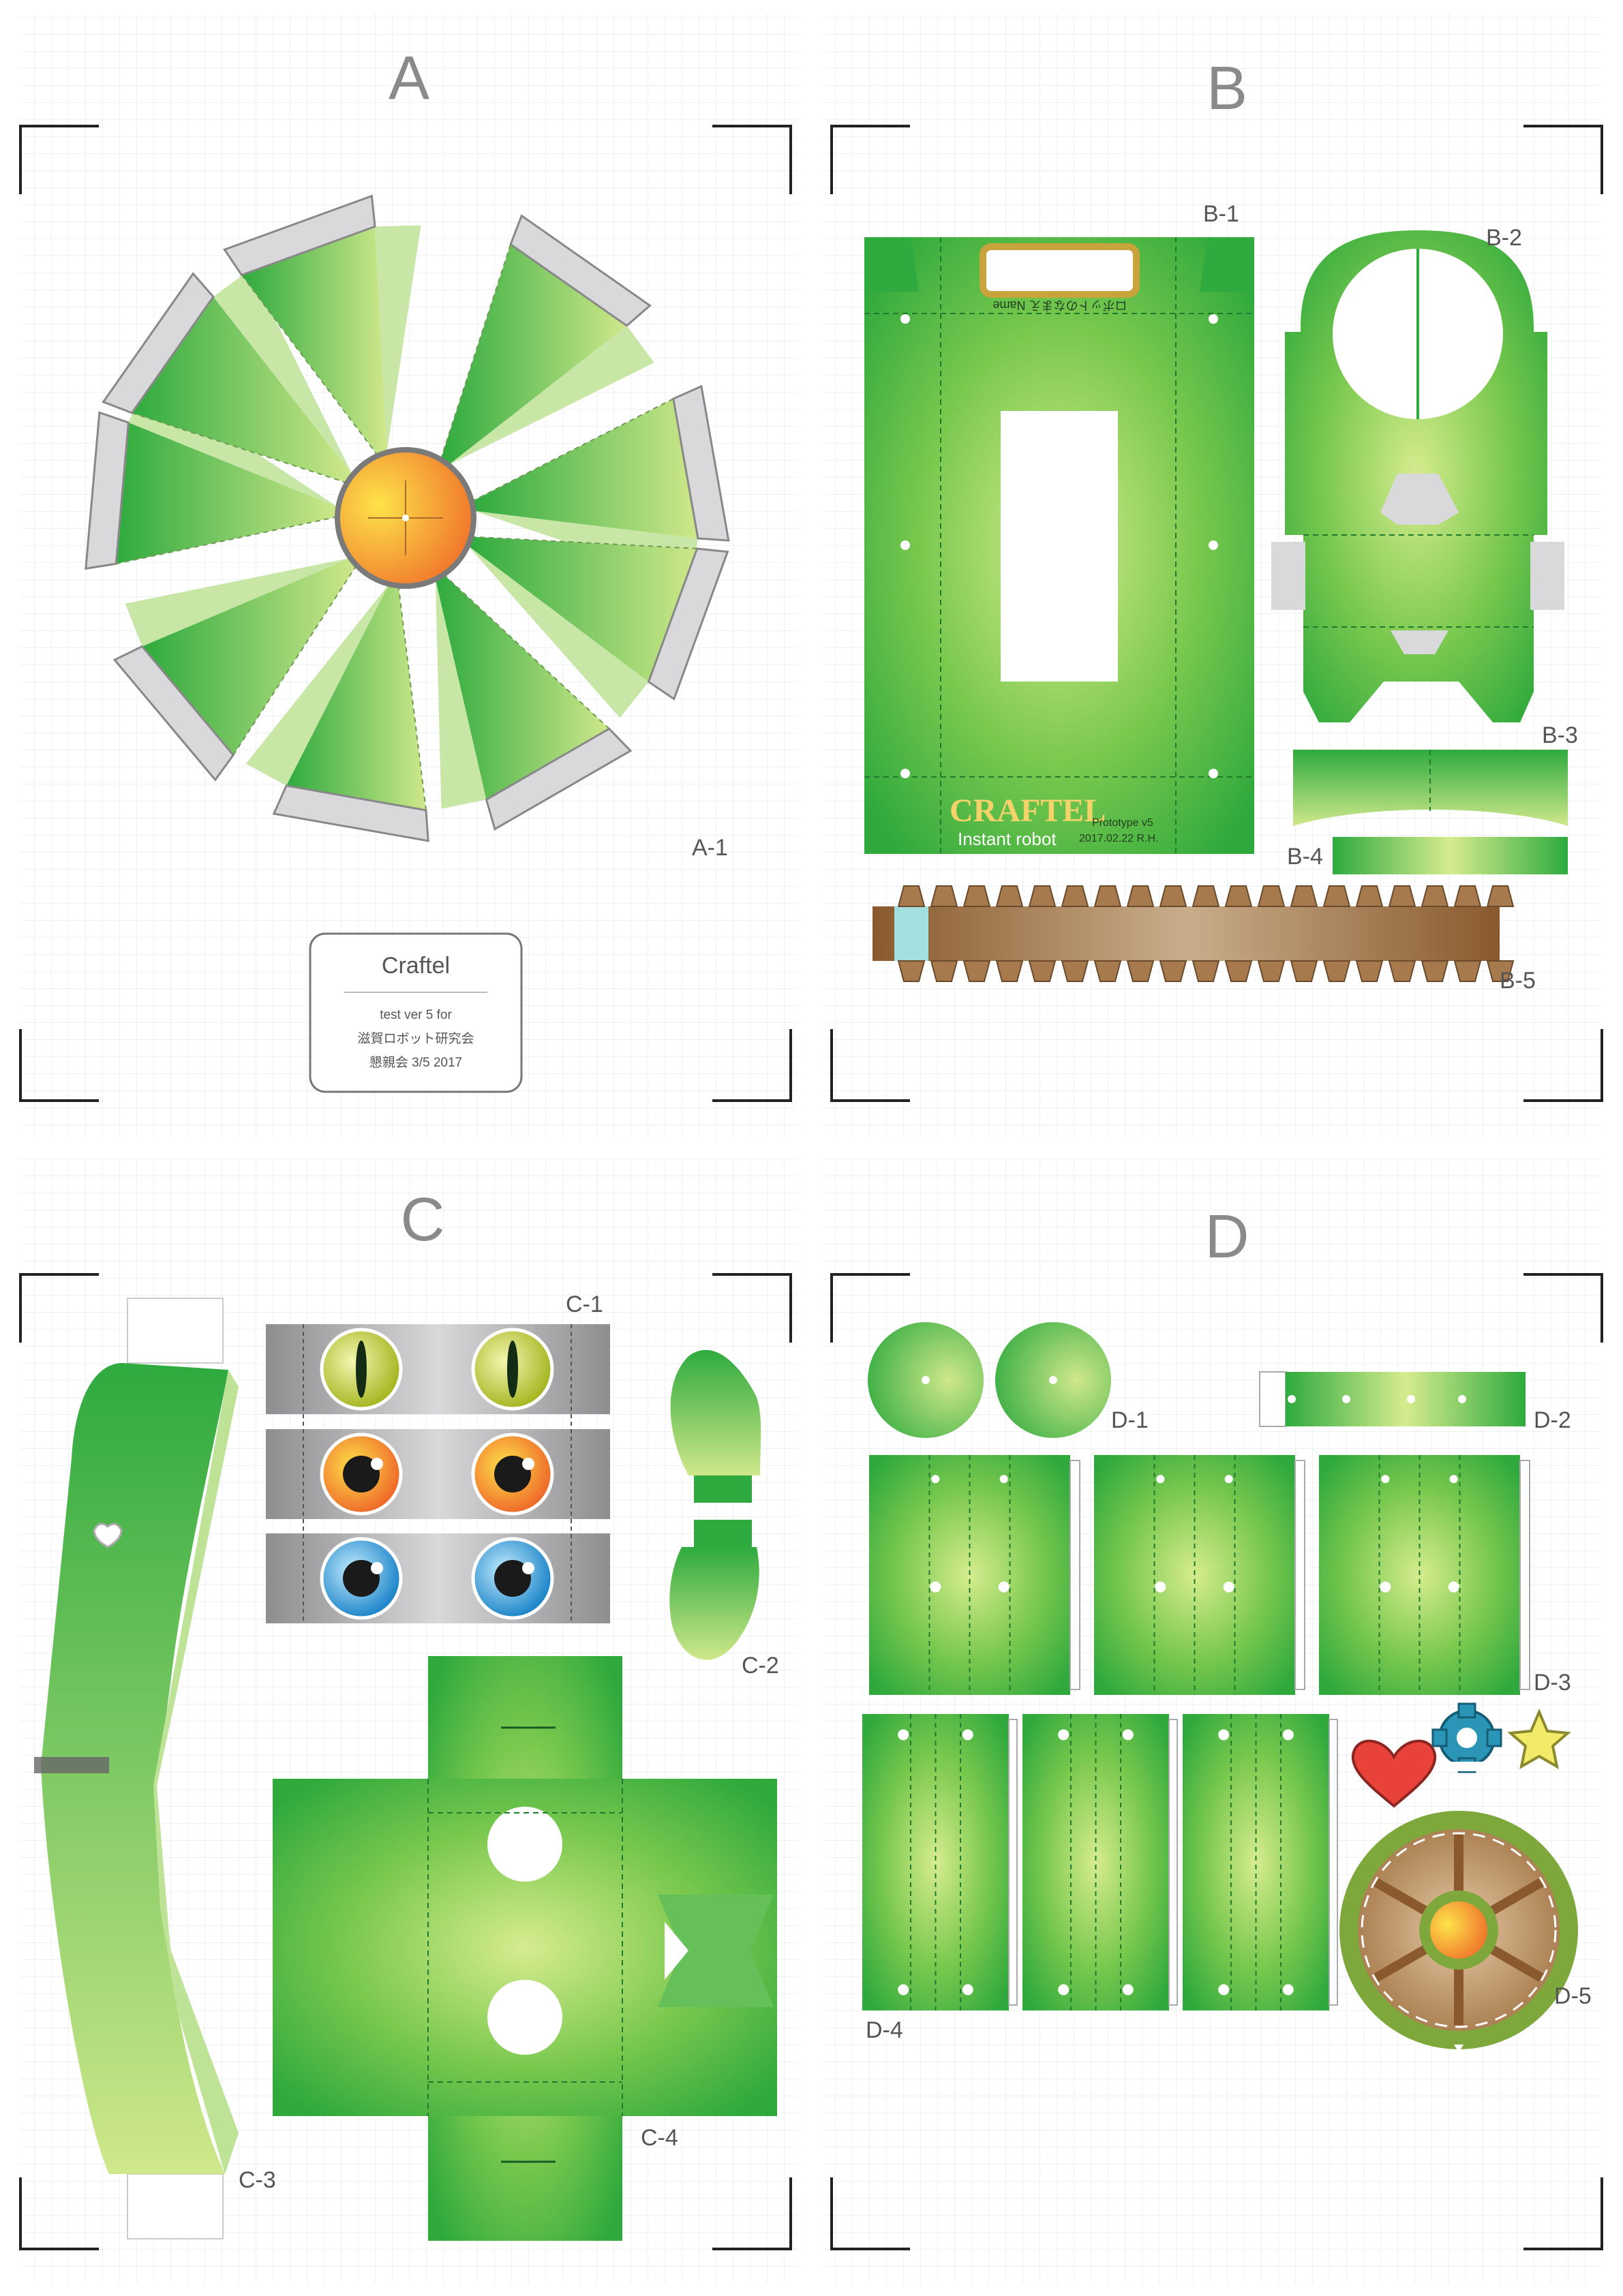  I want to click on version-text: Prototype v5, so click(1122, 823).